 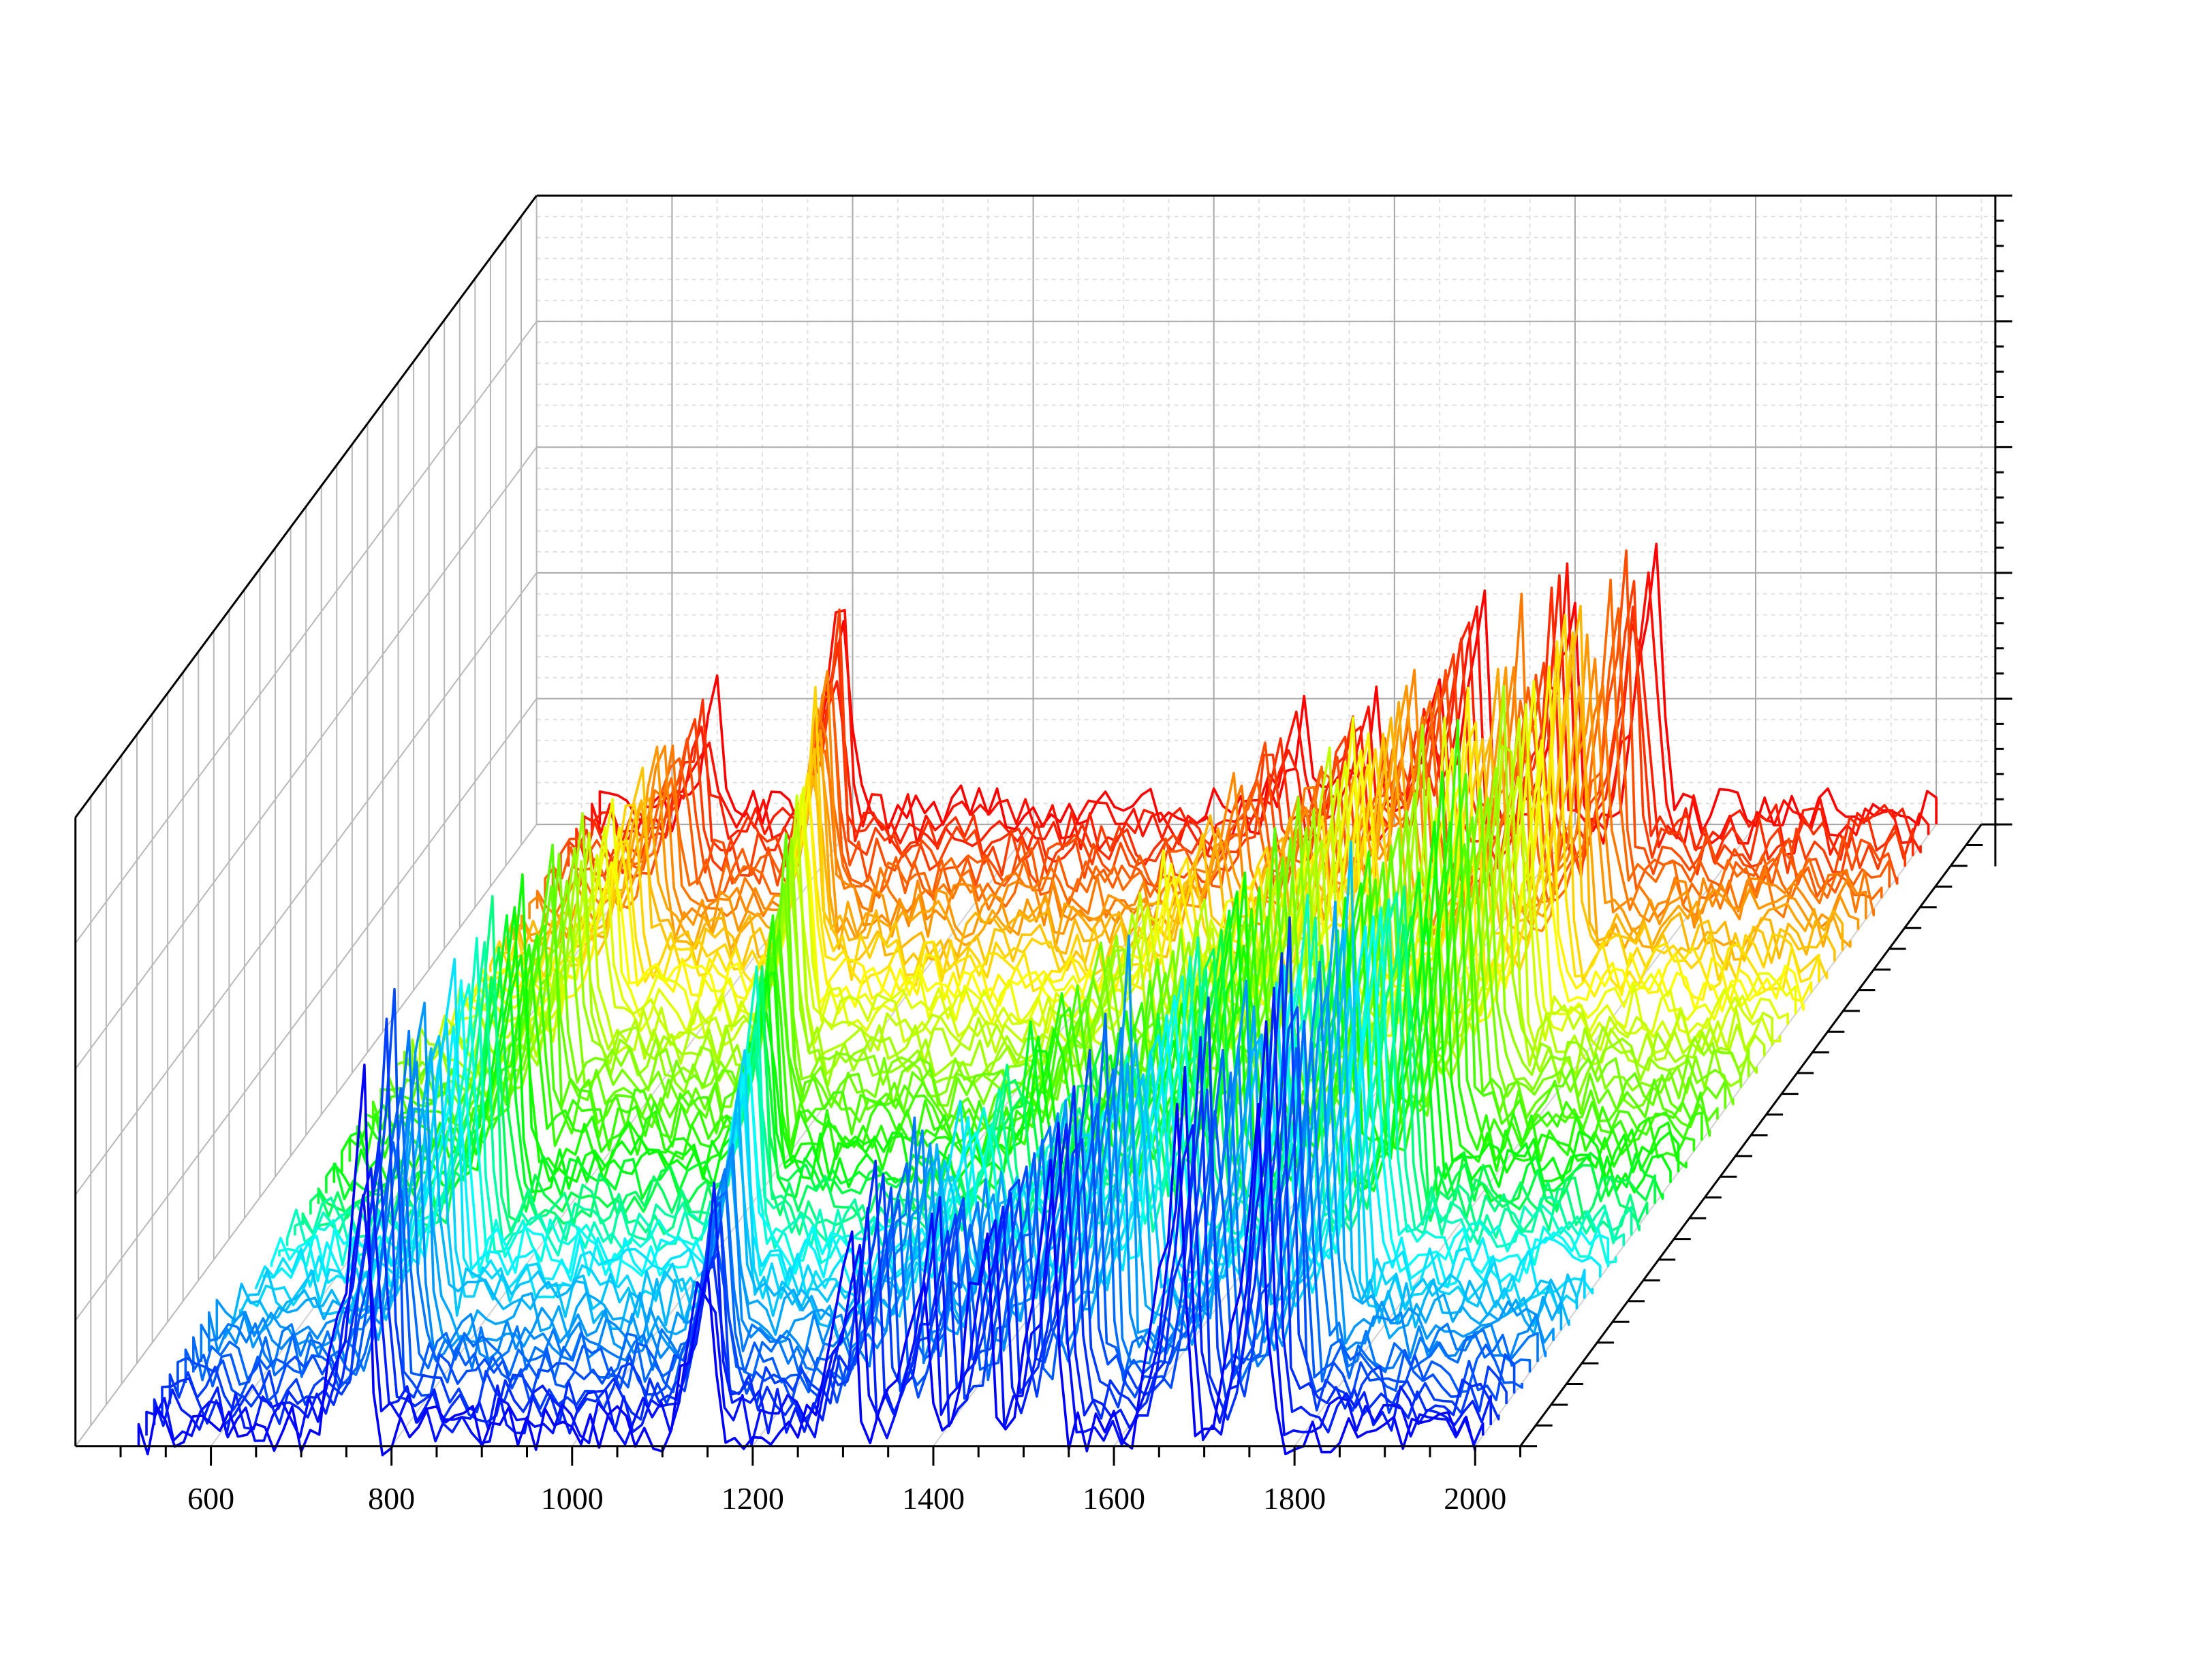 I want to click on x-axis-tick-labels: 600 800 1000 1200 1400 1600 1800 2000, so click(x=846, y=1498).